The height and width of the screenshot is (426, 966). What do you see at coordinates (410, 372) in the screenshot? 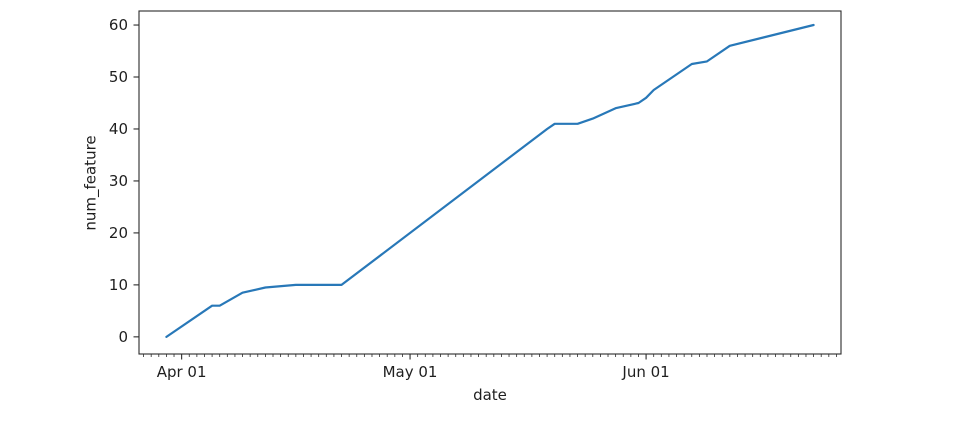
I see `x-tick-label: May 01` at bounding box center [410, 372].